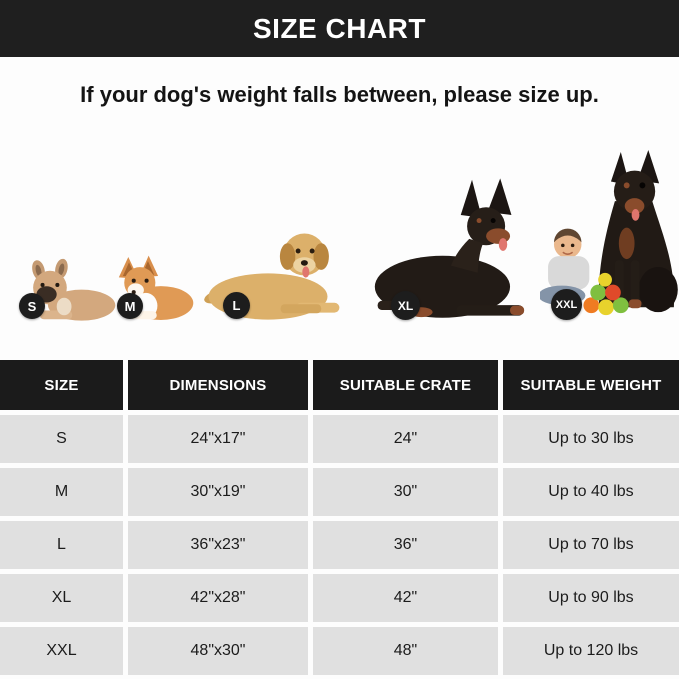  What do you see at coordinates (61, 492) in the screenshot?
I see `cell-size-m: M` at bounding box center [61, 492].